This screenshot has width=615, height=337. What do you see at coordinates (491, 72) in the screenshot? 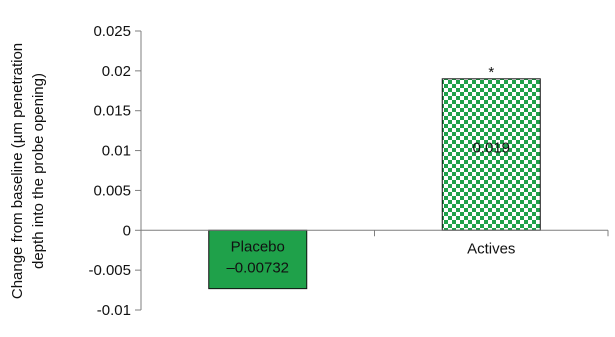
I see `significance-marker-actives: *` at bounding box center [491, 72].